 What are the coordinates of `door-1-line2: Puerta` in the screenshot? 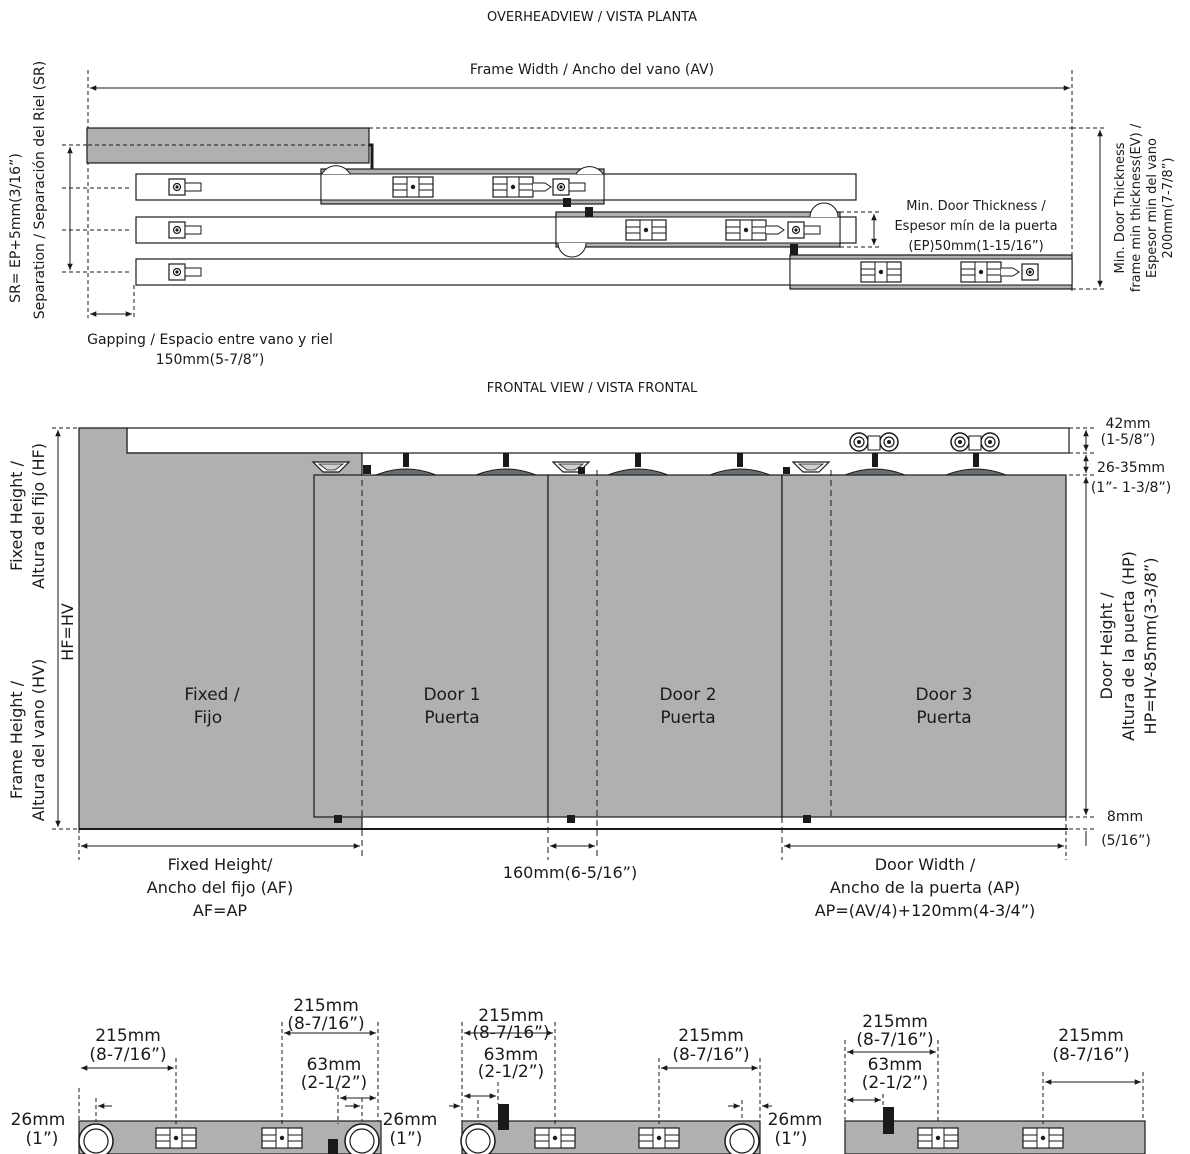 It's located at (451, 718).